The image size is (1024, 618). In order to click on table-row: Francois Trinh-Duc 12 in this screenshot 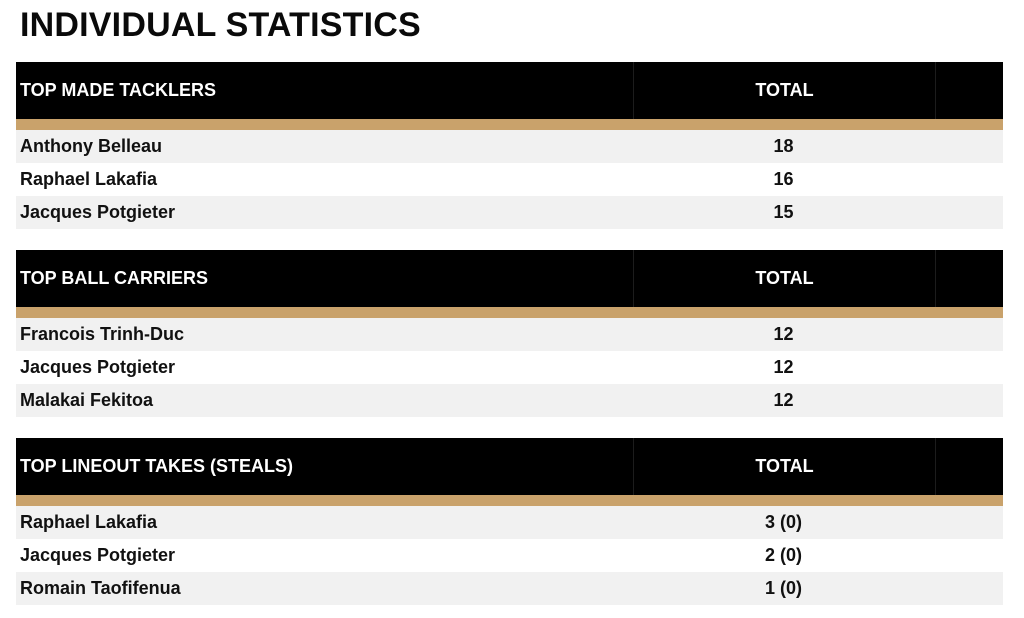, I will do `click(509, 334)`.